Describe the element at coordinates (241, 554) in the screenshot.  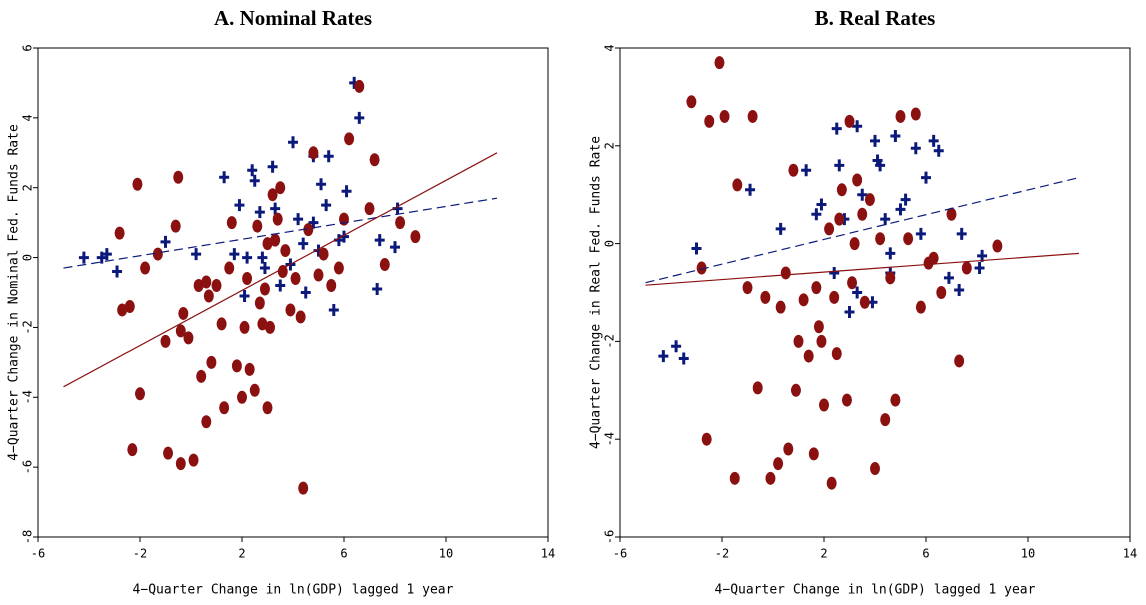
I see `x-tick-label: 2` at that location.